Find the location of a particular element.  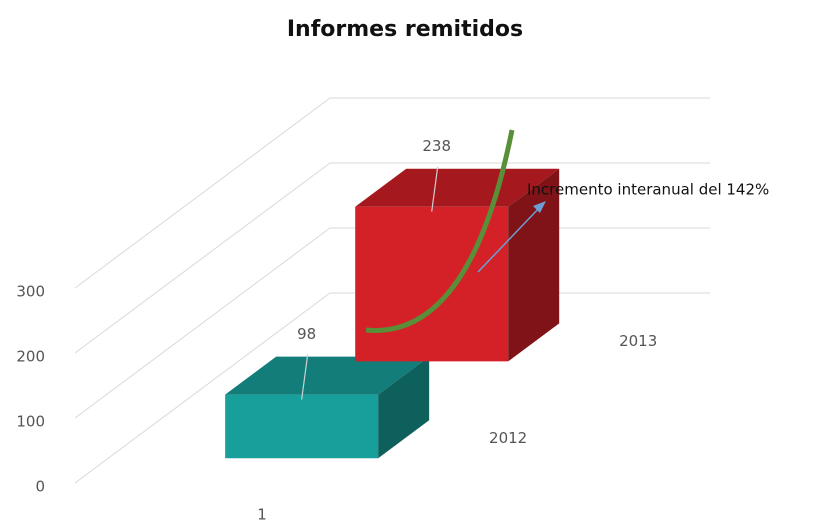

y-tick-label: 300 is located at coordinates (30, 292).